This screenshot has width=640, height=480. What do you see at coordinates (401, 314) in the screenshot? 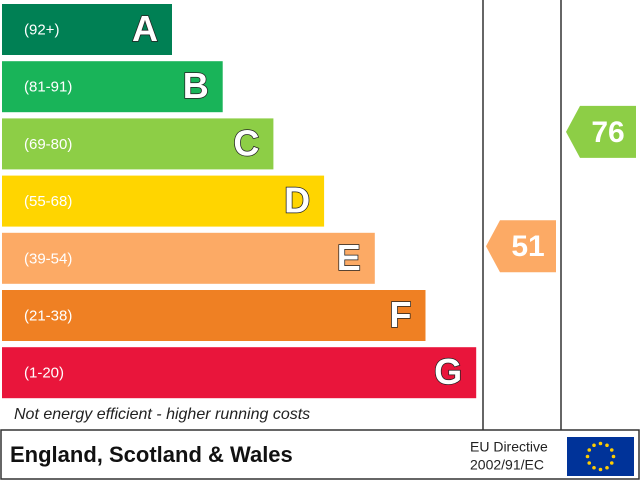
I see `band-letter: F` at bounding box center [401, 314].